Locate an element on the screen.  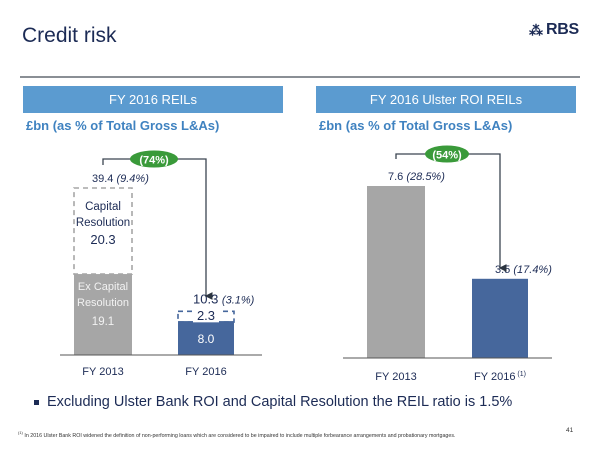
bar-fy2013-ex-capital-resolution is located at coordinates (103, 314).